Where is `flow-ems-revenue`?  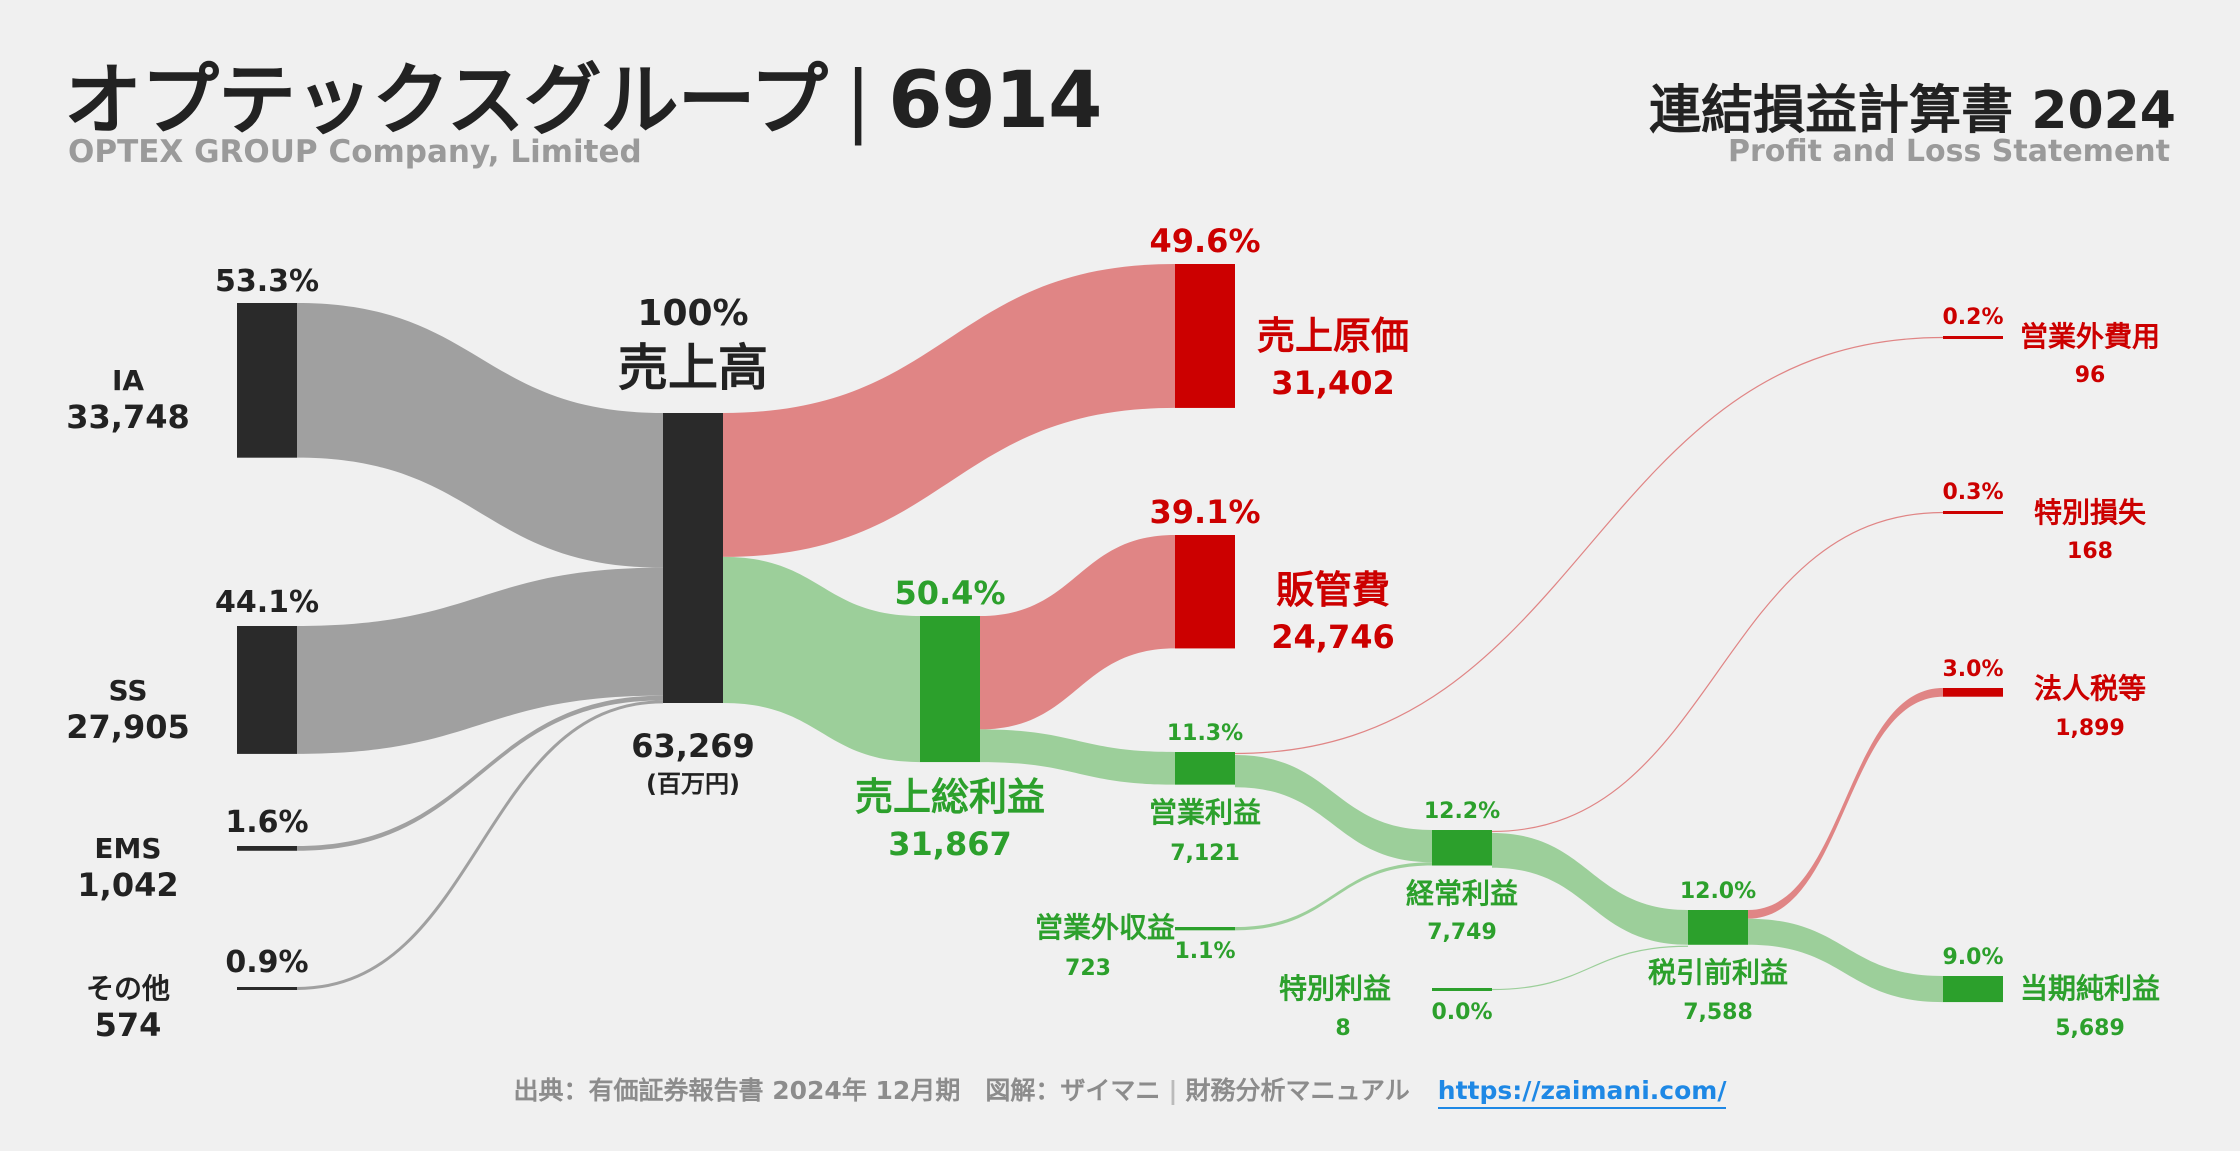 flow-ems-revenue is located at coordinates (480, 773).